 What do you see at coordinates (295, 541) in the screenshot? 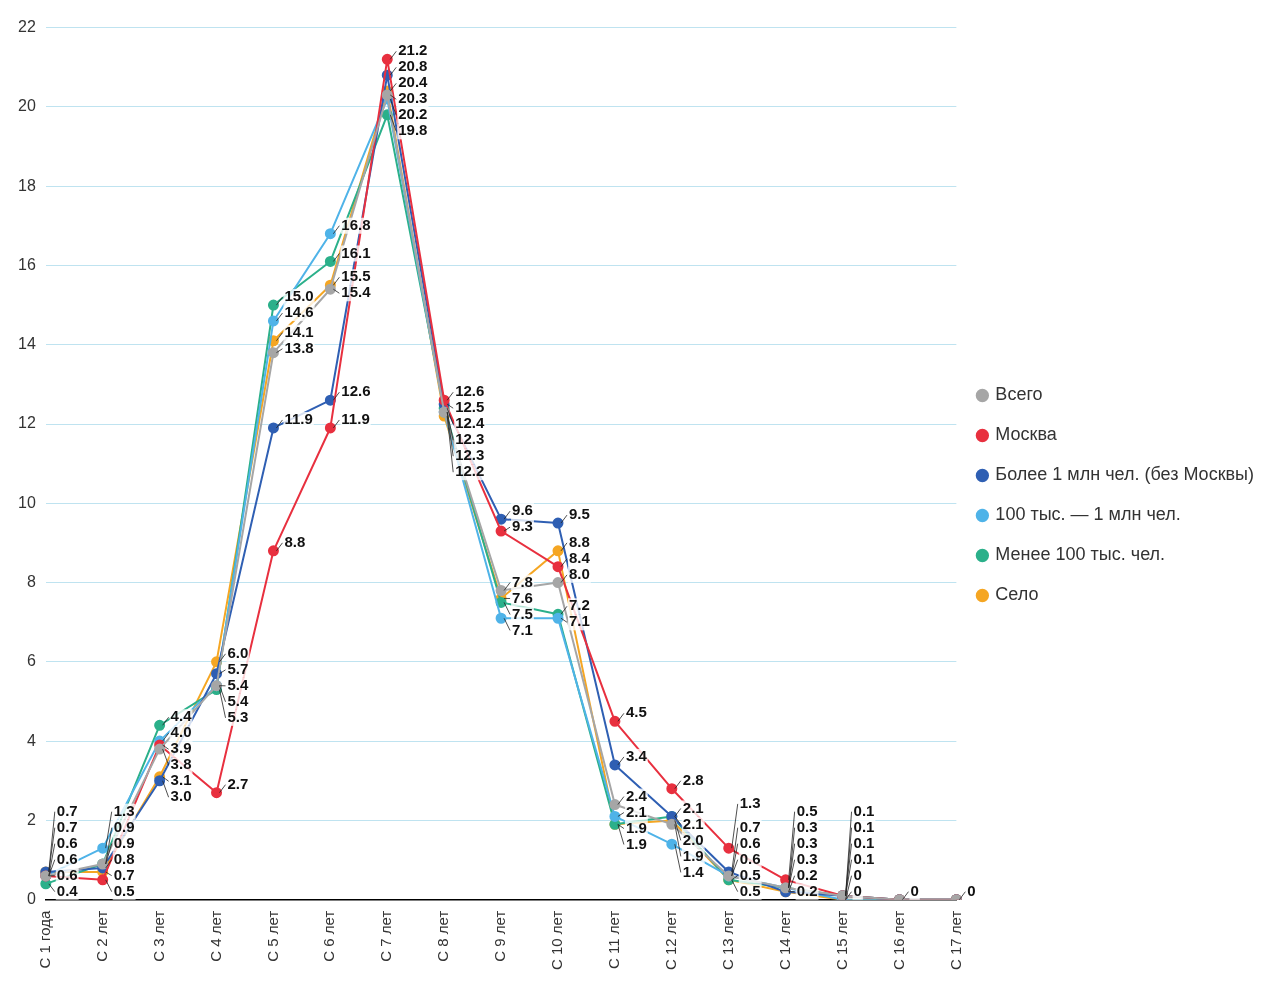
I see `data-label: 8.8` at bounding box center [295, 541].